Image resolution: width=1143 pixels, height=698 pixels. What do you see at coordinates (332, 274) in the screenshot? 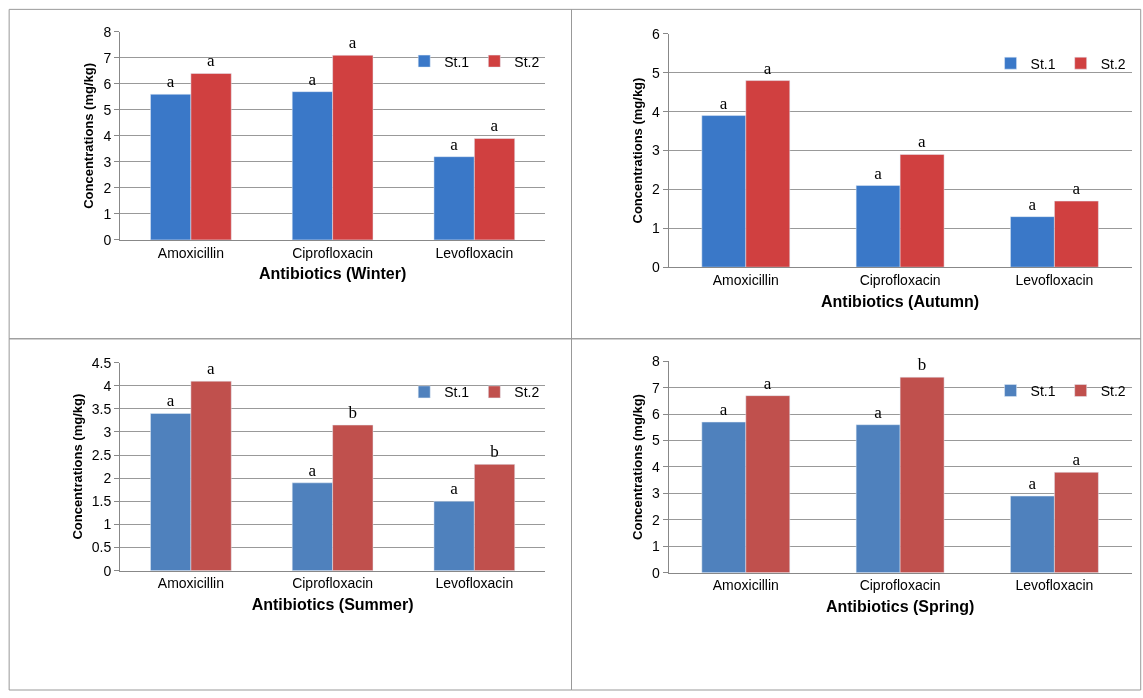
I see `x-axis-title: Antibiotics (Winter)` at bounding box center [332, 274].